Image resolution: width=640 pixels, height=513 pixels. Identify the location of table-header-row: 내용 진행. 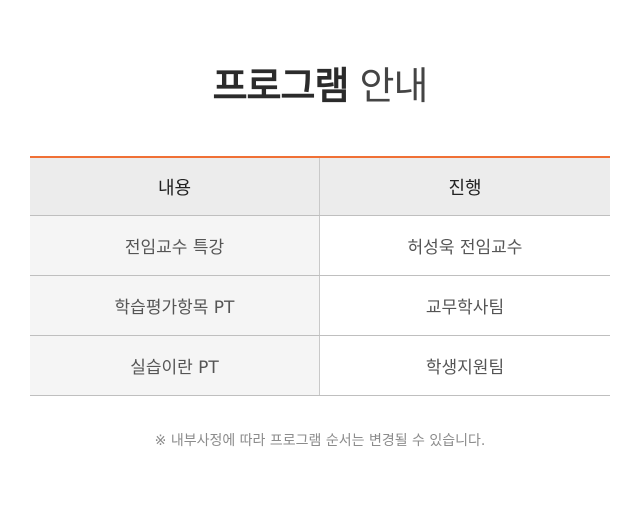
(320, 187).